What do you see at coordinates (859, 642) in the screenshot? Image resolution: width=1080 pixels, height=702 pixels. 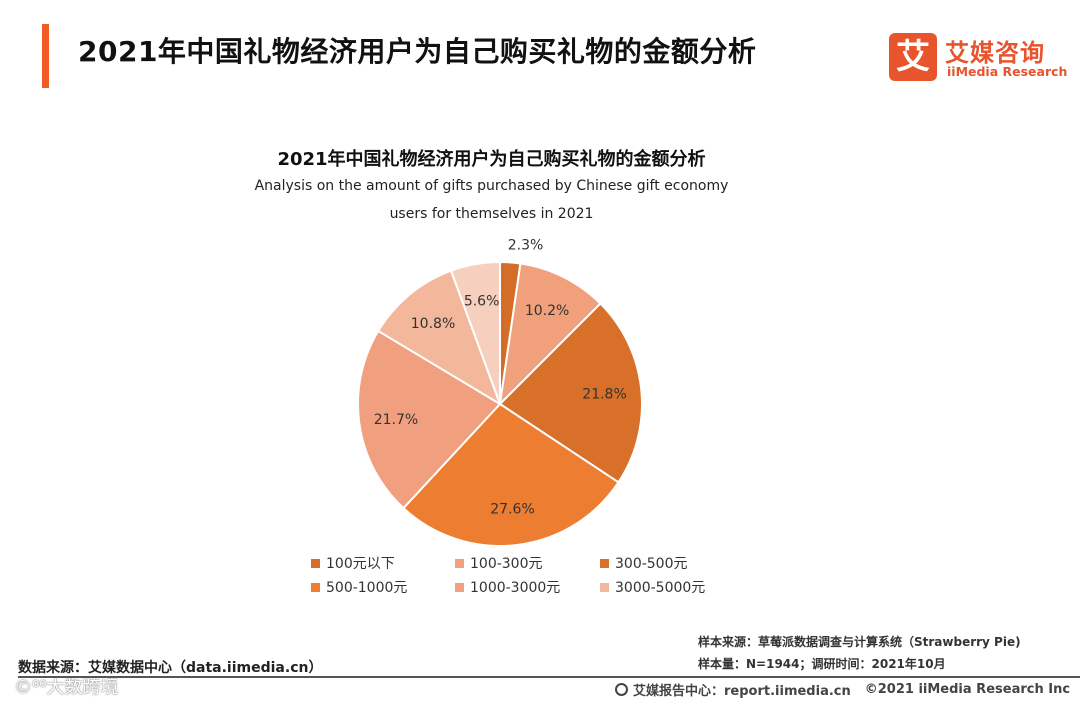 I see `sample-source: 样本来源：草莓派数据调查与计算系统（Strawberry Pie)` at bounding box center [859, 642].